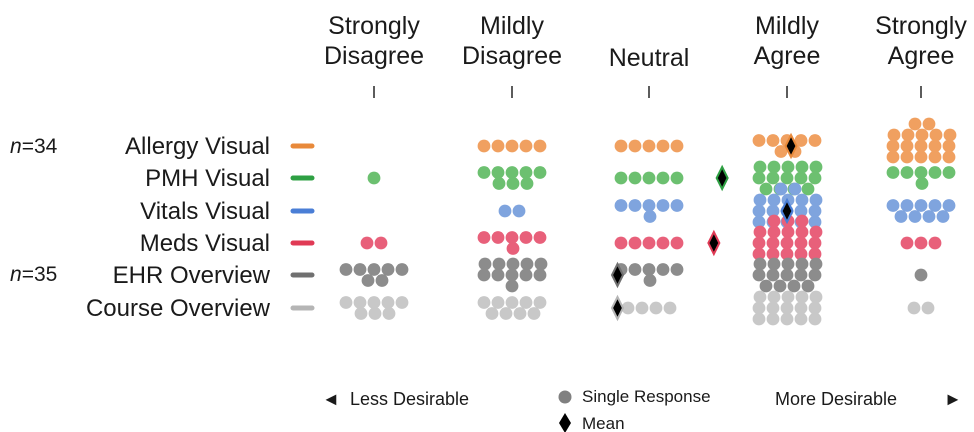 Image resolution: width=974 pixels, height=432 pixels. I want to click on column-header-3: Neutral, so click(649, 58).